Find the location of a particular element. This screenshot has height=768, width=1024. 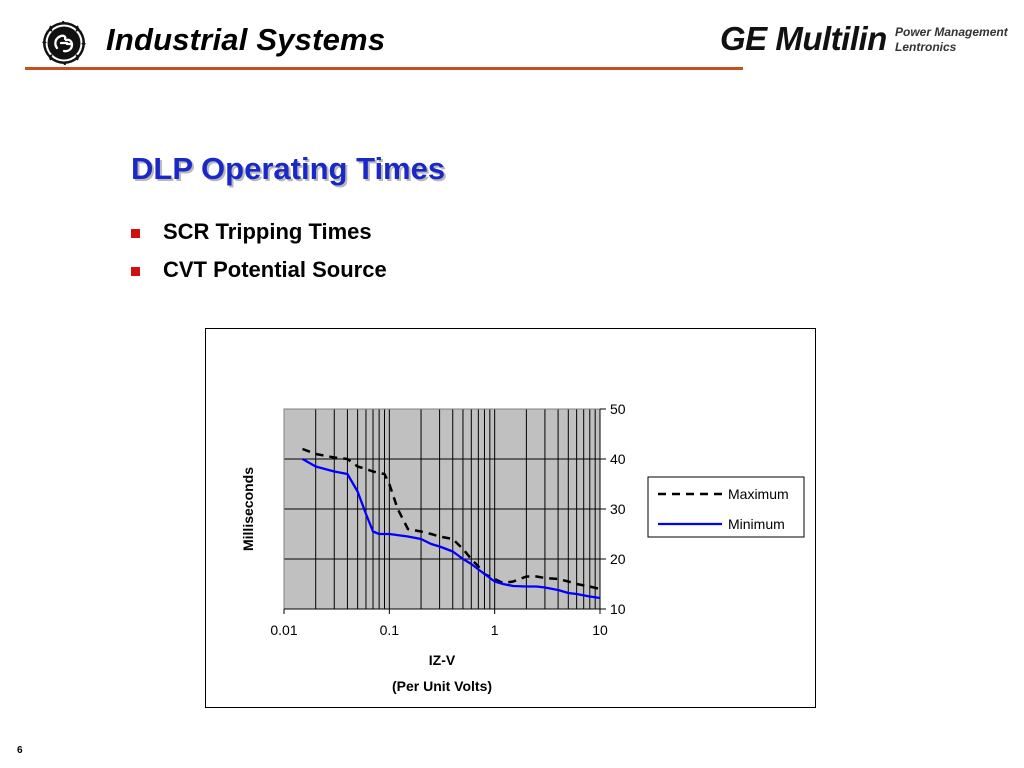

y-tick-label: 50 is located at coordinates (618, 409).